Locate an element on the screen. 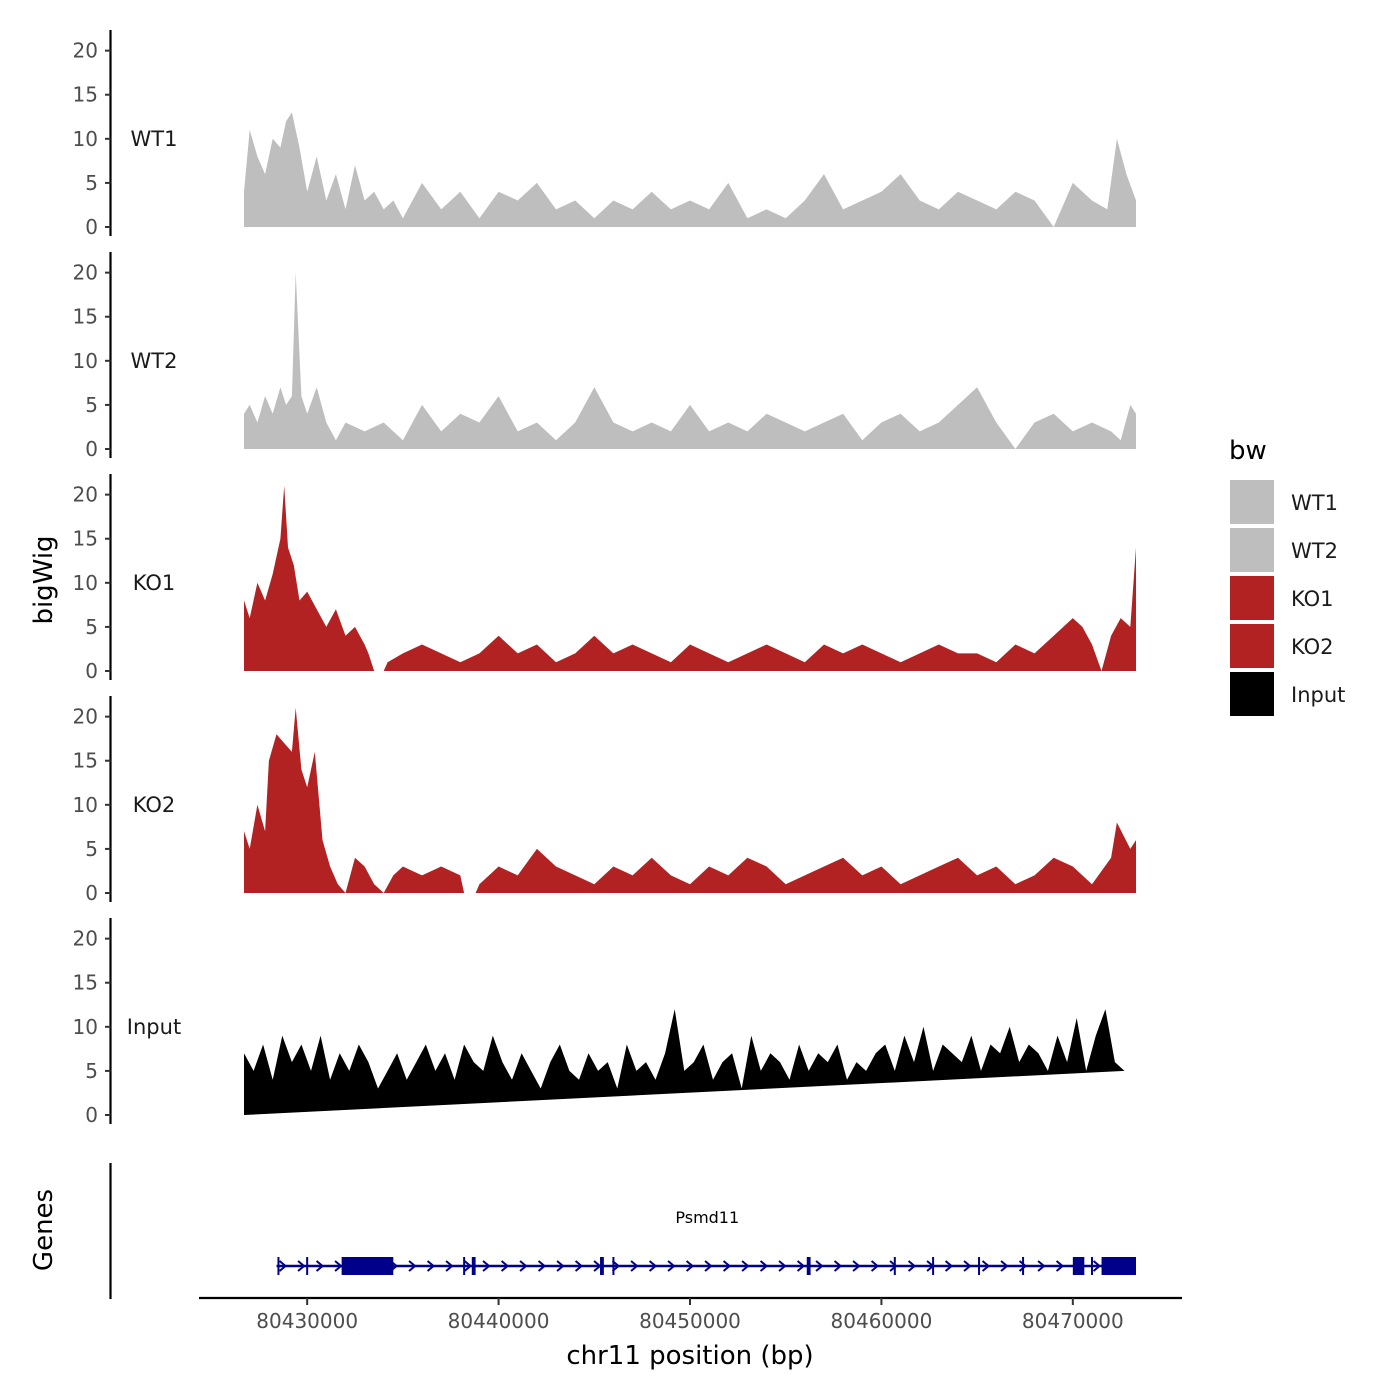  track-input: 0 5 10 15 20 Input is located at coordinates (599, 1022).